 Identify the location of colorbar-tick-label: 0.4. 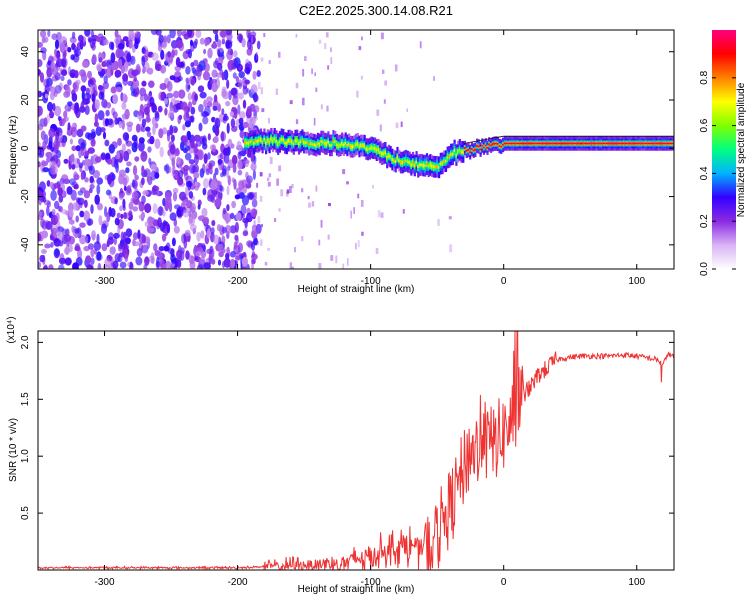
(704, 173).